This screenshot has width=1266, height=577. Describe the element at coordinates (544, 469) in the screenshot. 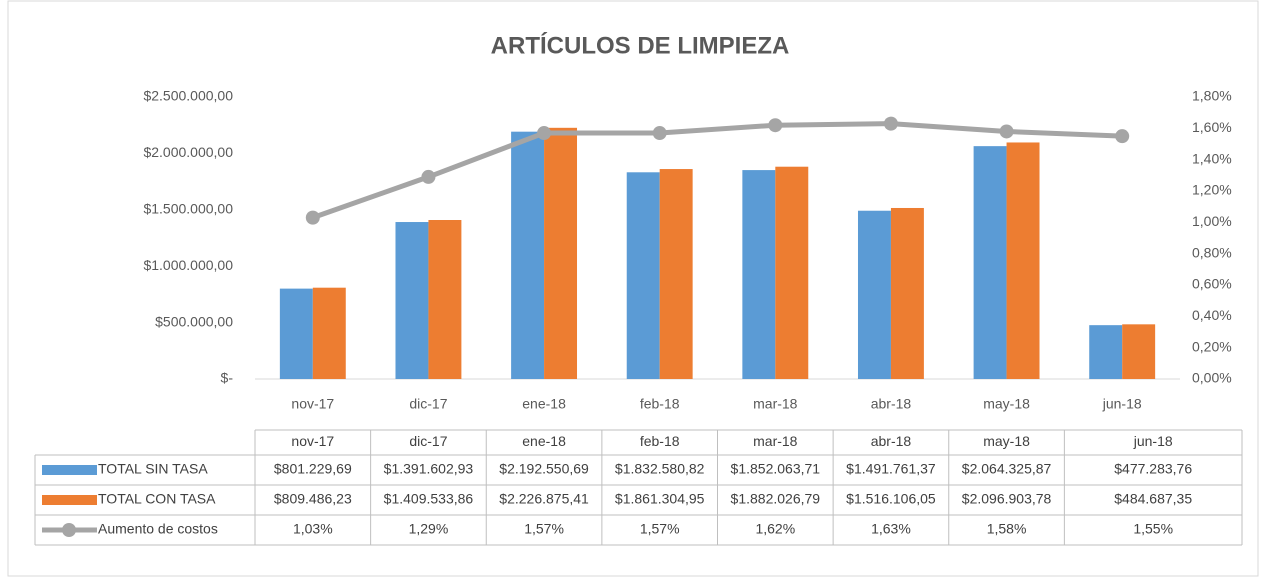

I see `table-cell: $2.192.550,69` at that location.